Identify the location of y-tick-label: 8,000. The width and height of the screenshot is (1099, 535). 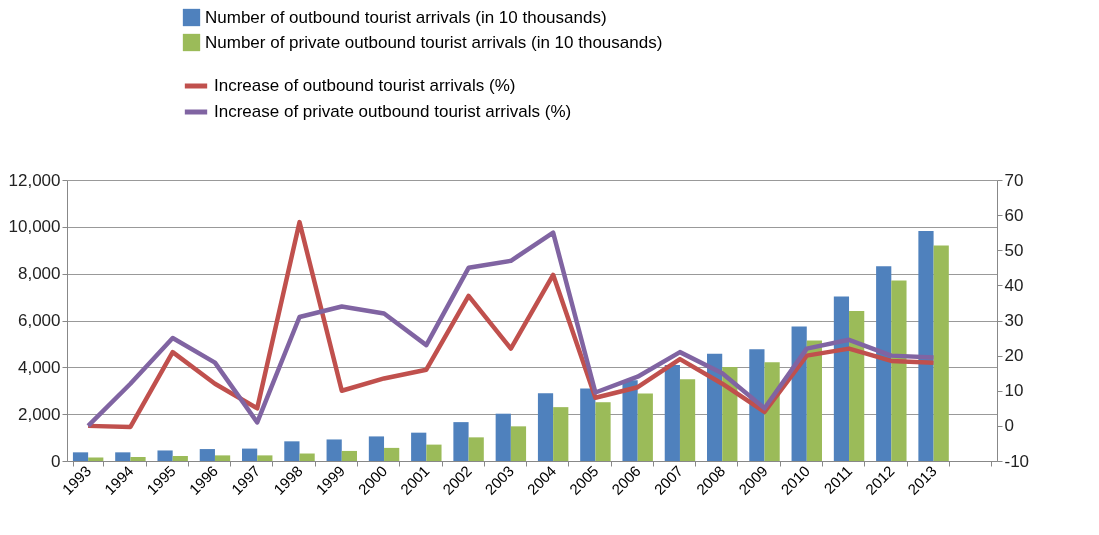
(39, 274).